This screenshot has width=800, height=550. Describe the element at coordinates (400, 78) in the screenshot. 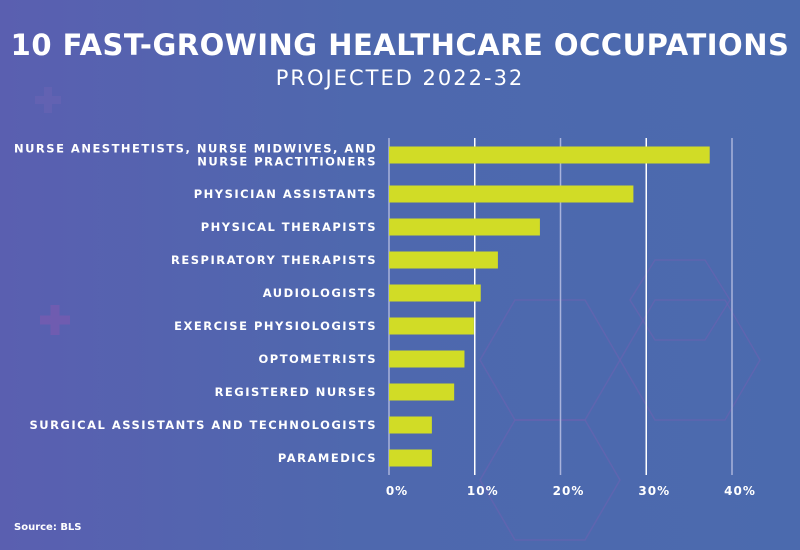

I see `chart-subtitle: PROJECTED 2022-32` at that location.